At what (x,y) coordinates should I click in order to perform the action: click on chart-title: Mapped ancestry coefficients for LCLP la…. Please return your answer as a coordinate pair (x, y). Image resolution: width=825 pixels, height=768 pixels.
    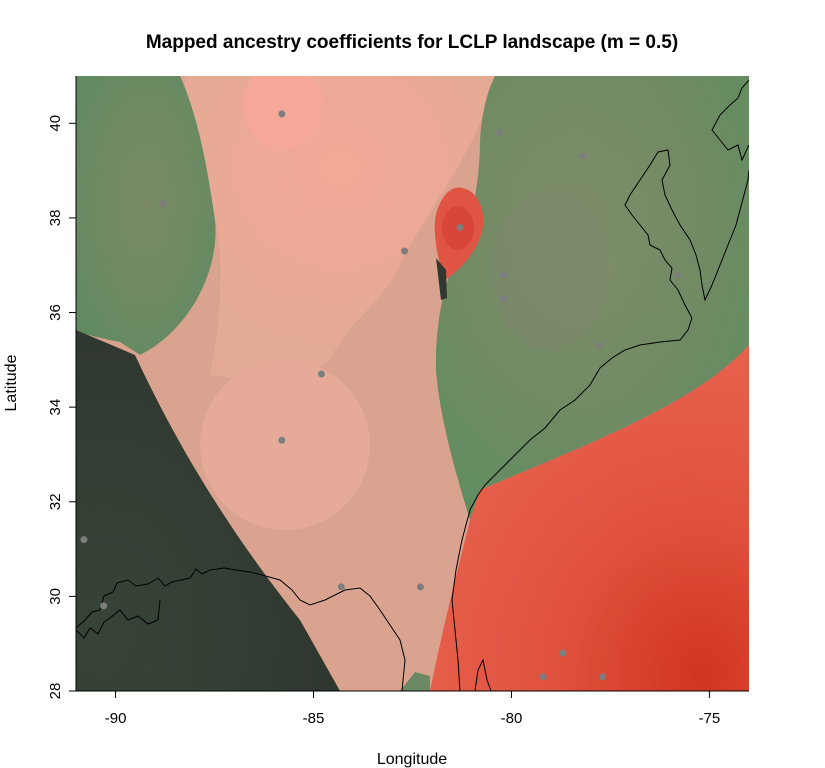
    Looking at the image, I should click on (412, 42).